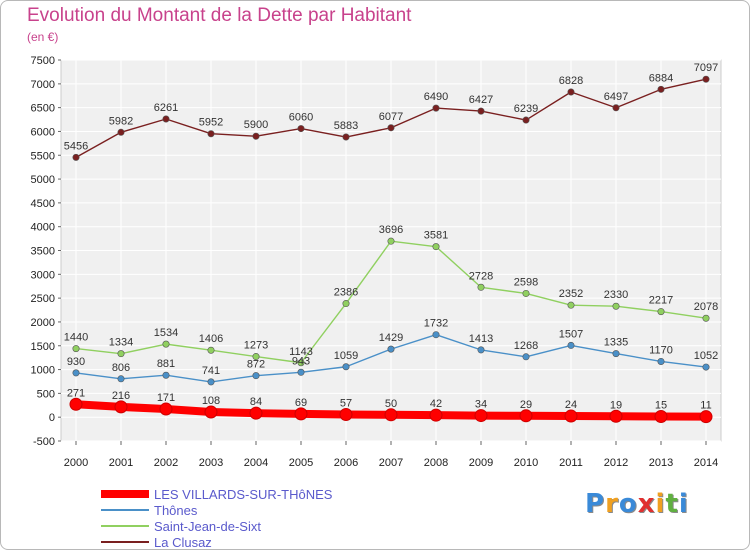 Image resolution: width=750 pixels, height=550 pixels. Describe the element at coordinates (526, 463) in the screenshot. I see `x-tick-label: 2010` at that location.